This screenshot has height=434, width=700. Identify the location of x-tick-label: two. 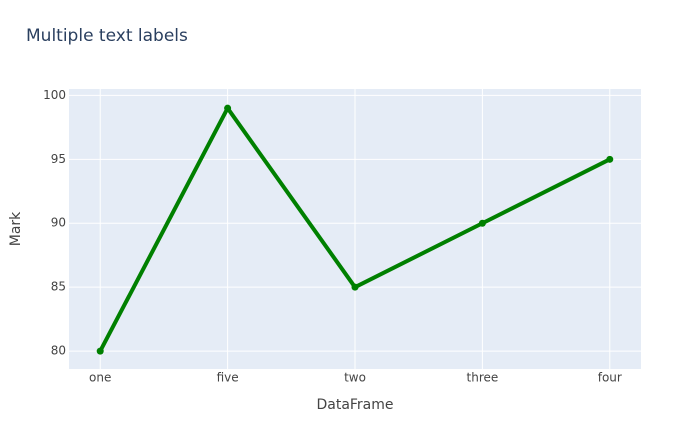
(355, 378).